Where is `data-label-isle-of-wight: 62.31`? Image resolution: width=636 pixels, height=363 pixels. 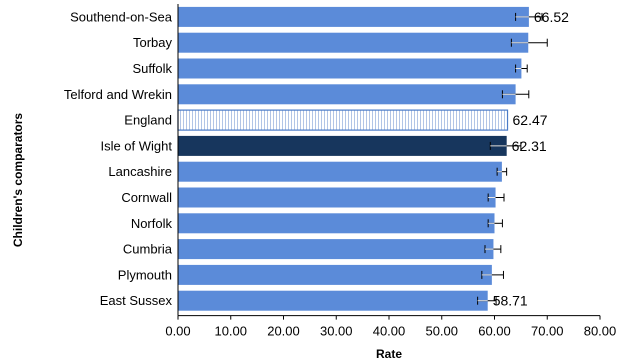 data-label-isle-of-wight: 62.31 is located at coordinates (529, 146).